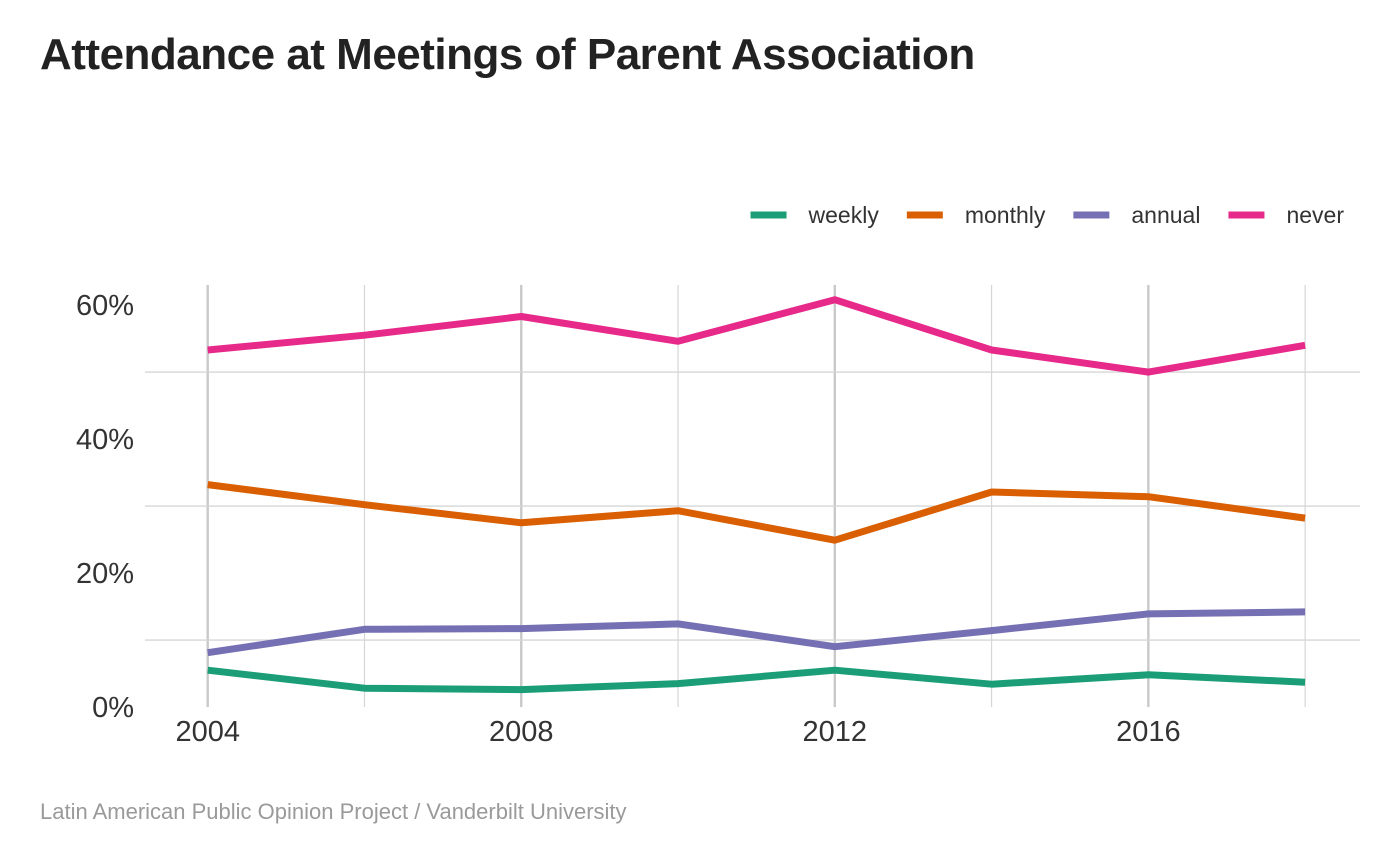  What do you see at coordinates (677, 732) in the screenshot?
I see `x-axis-ticks: 2004 2008 2012 2016` at bounding box center [677, 732].